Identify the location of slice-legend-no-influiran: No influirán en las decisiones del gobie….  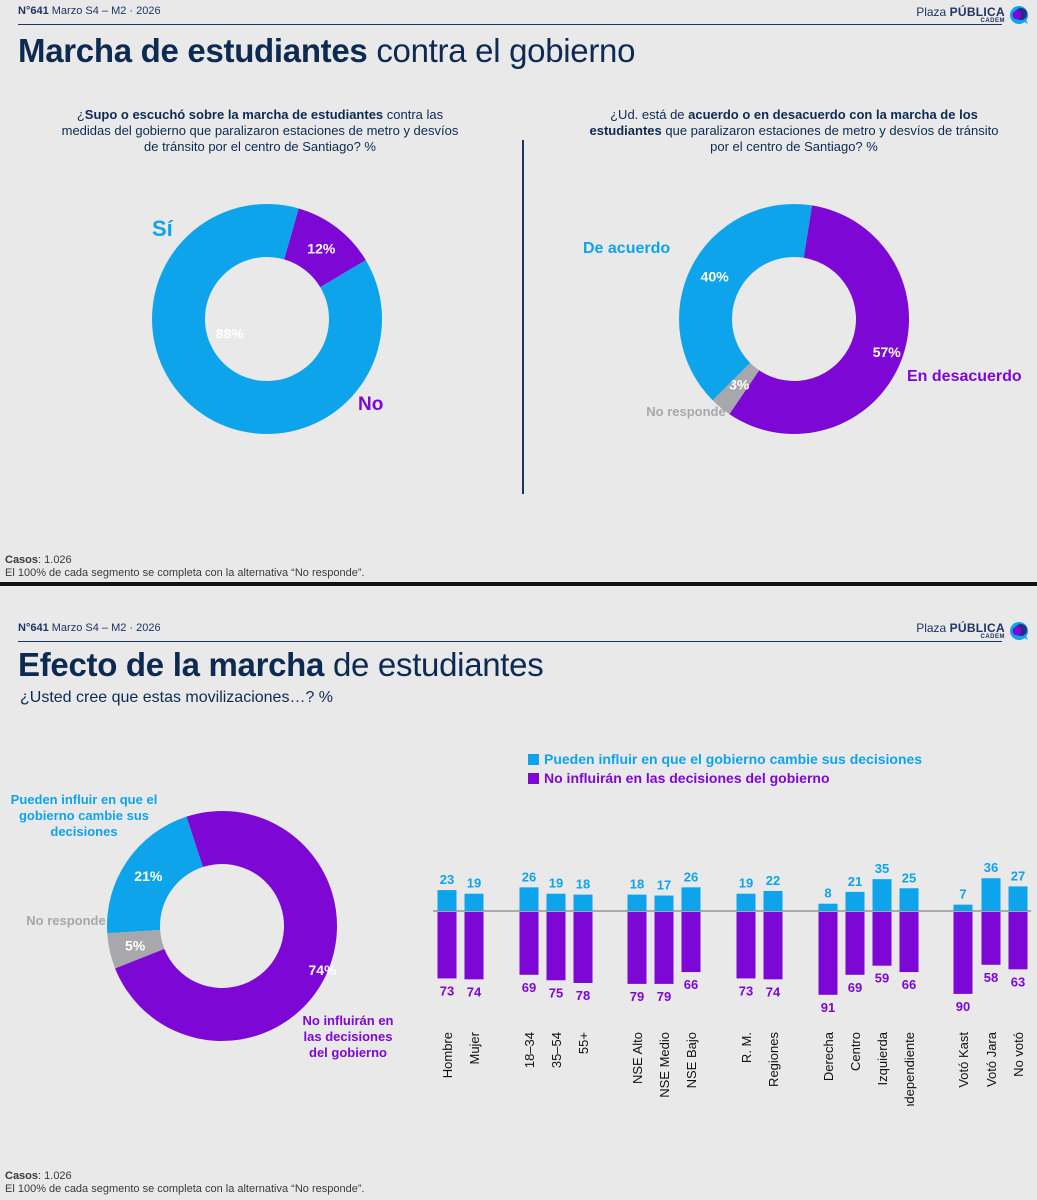
(348, 1036).